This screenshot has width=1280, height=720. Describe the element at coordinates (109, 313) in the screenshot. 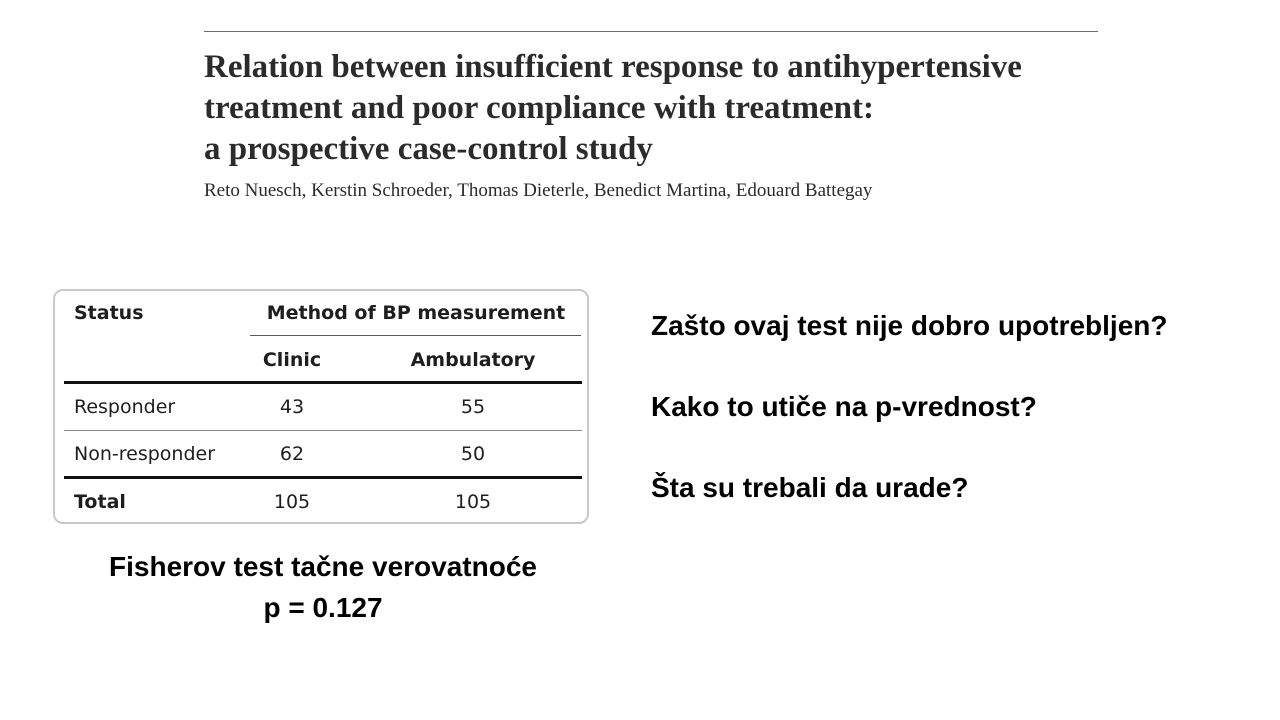

I see `status-header: Status` at that location.